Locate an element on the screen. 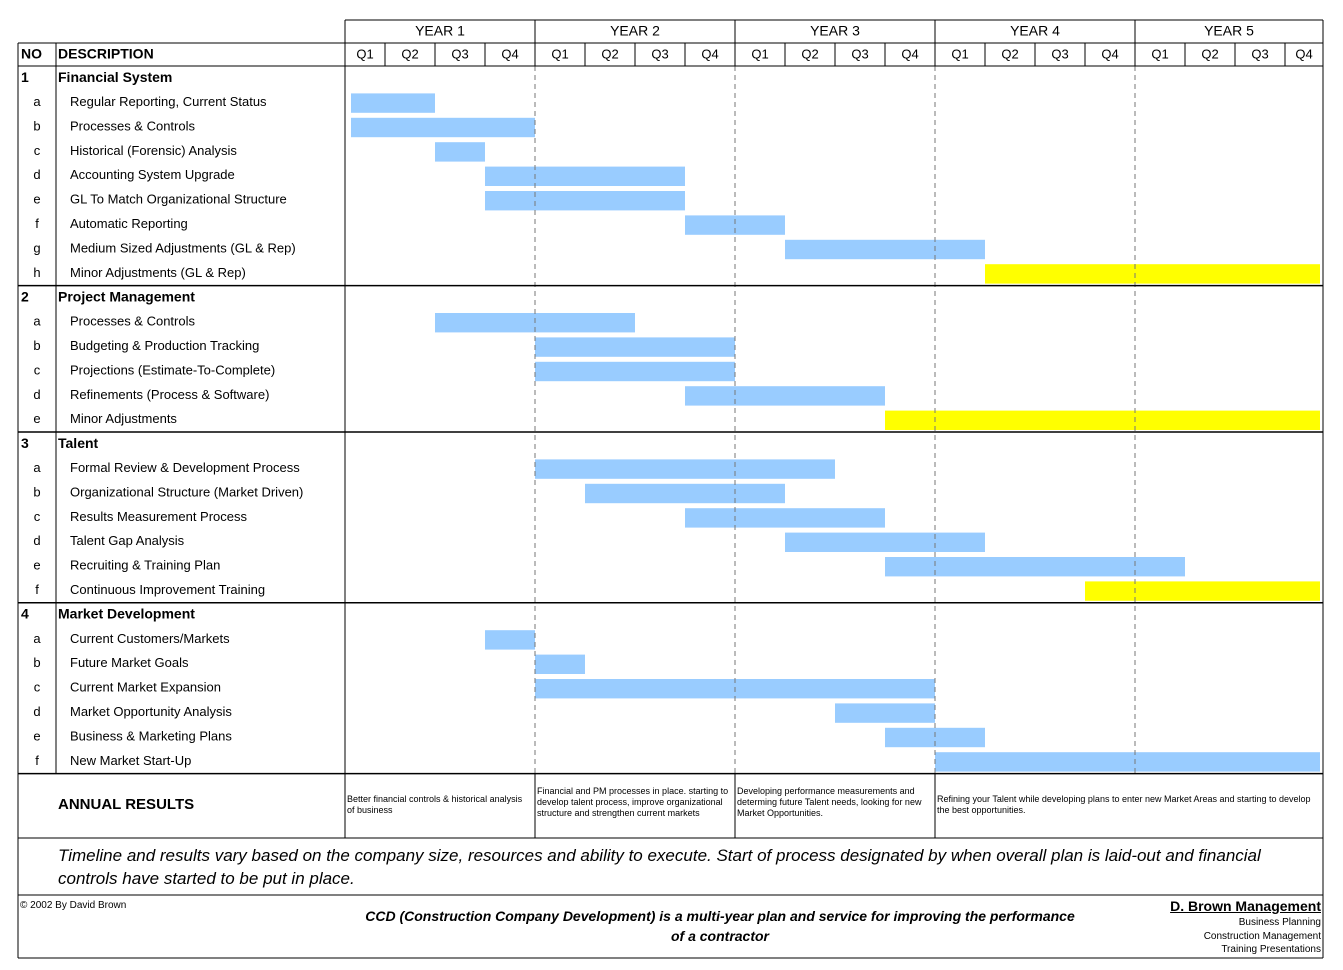 The width and height of the screenshot is (1343, 970). section-title: Project Management is located at coordinates (126, 297).